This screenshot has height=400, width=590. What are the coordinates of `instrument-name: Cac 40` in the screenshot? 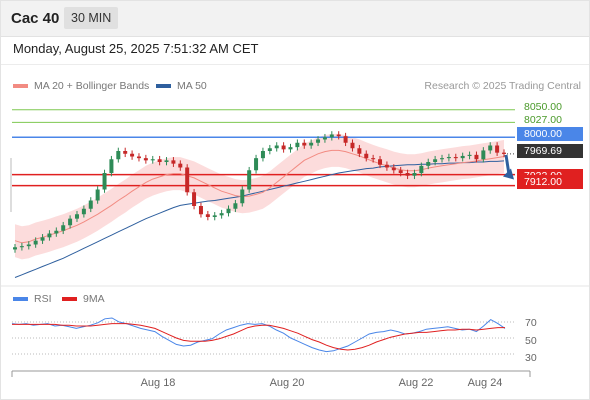 It's located at (35, 18).